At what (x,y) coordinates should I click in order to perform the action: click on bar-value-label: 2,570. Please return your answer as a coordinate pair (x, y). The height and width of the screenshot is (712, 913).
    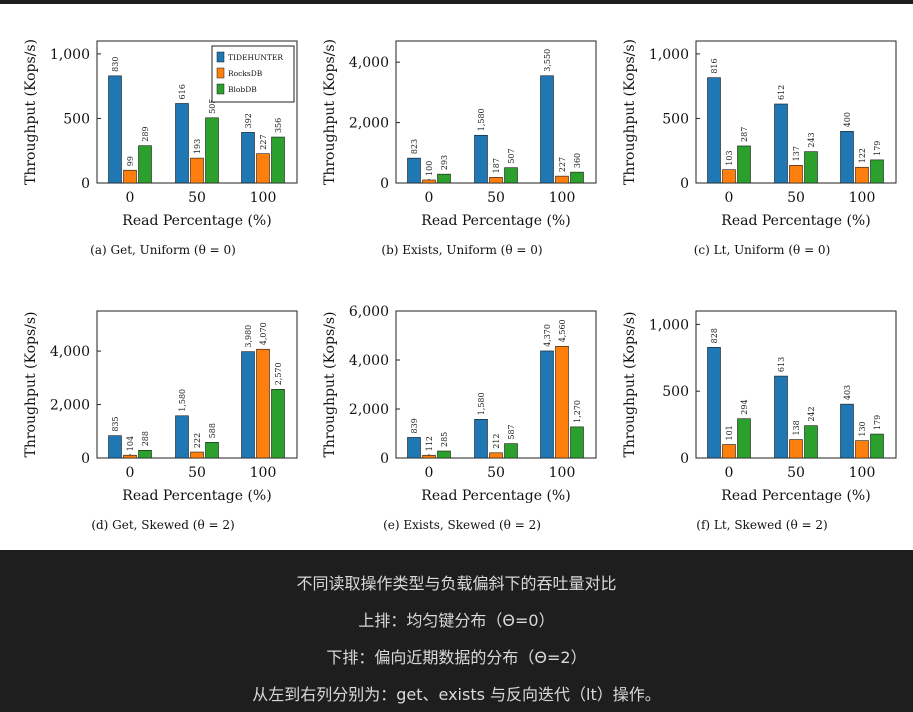
    Looking at the image, I should click on (278, 373).